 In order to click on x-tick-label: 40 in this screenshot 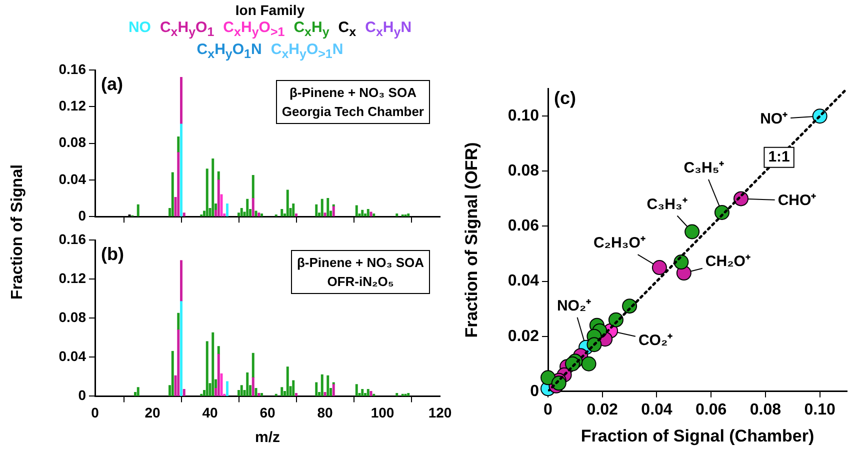, I will do `click(210, 412)`.